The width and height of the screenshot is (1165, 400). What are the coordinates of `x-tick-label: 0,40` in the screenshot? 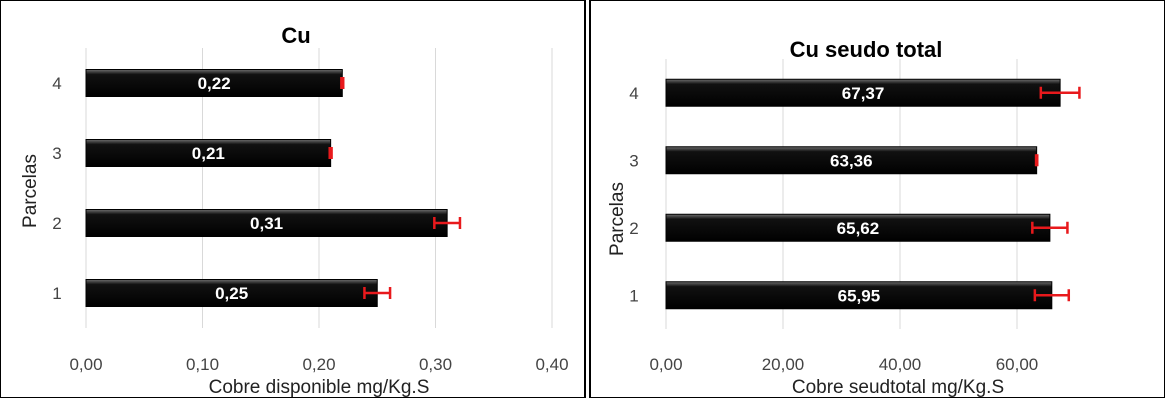 It's located at (551, 364).